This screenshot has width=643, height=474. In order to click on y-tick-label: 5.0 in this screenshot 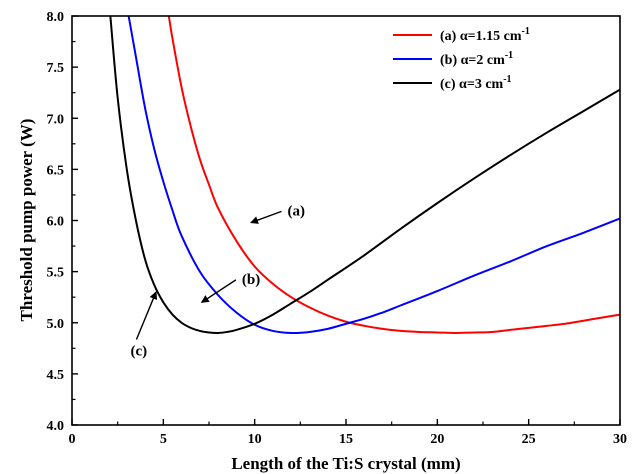, I will do `click(56, 324)`.